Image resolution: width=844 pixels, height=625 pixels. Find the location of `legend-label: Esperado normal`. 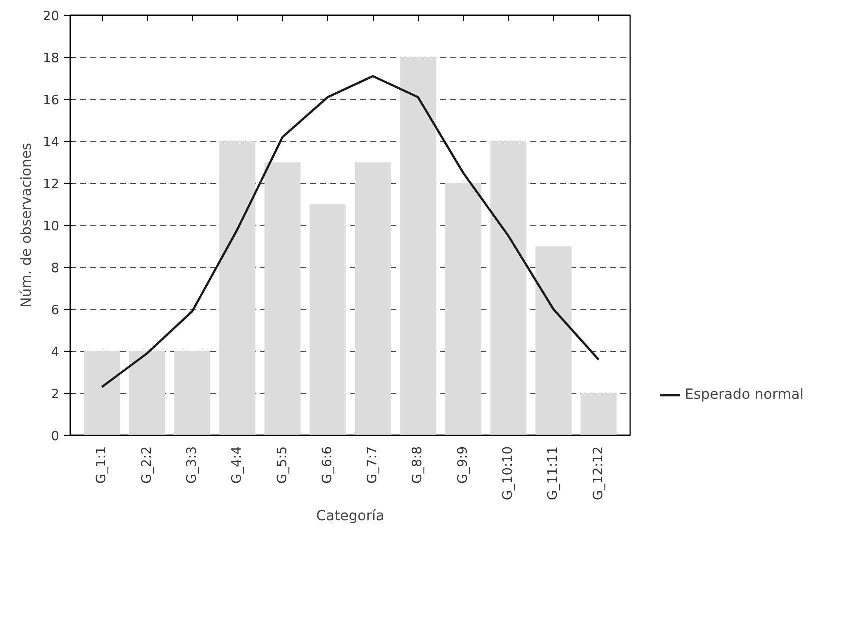

legend-label: Esperado normal is located at coordinates (744, 395).